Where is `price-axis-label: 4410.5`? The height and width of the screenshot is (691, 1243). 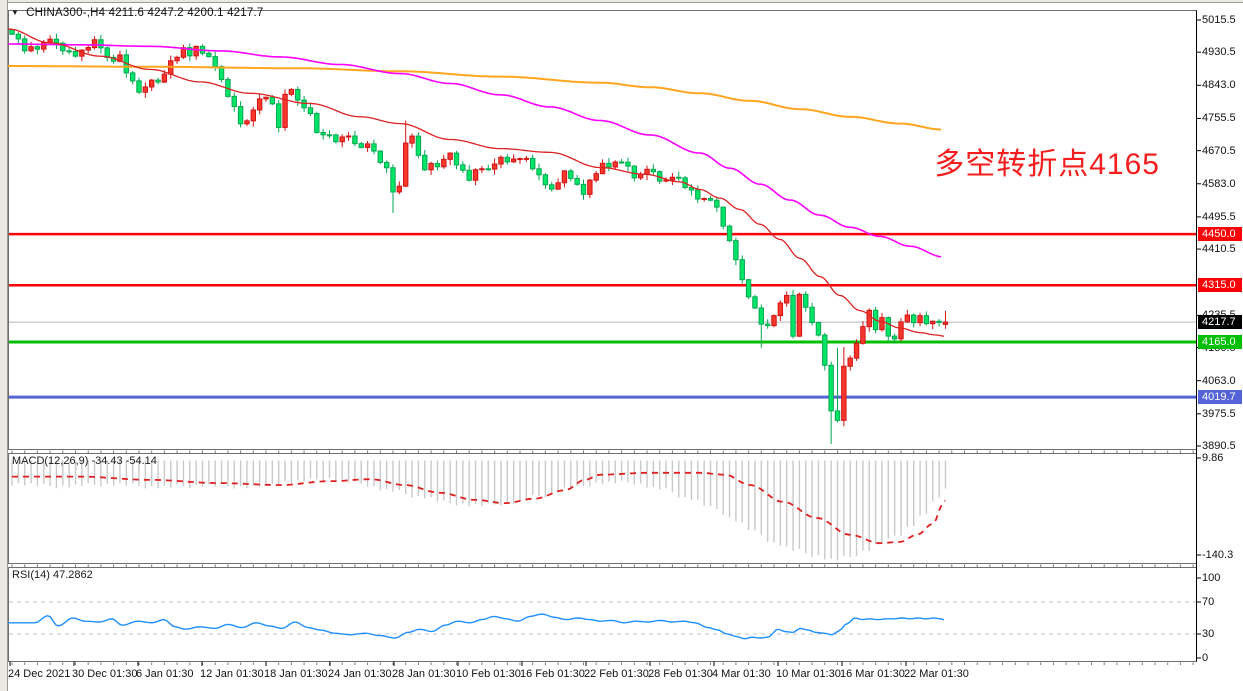
price-axis-label: 4410.5 is located at coordinates (1219, 249).